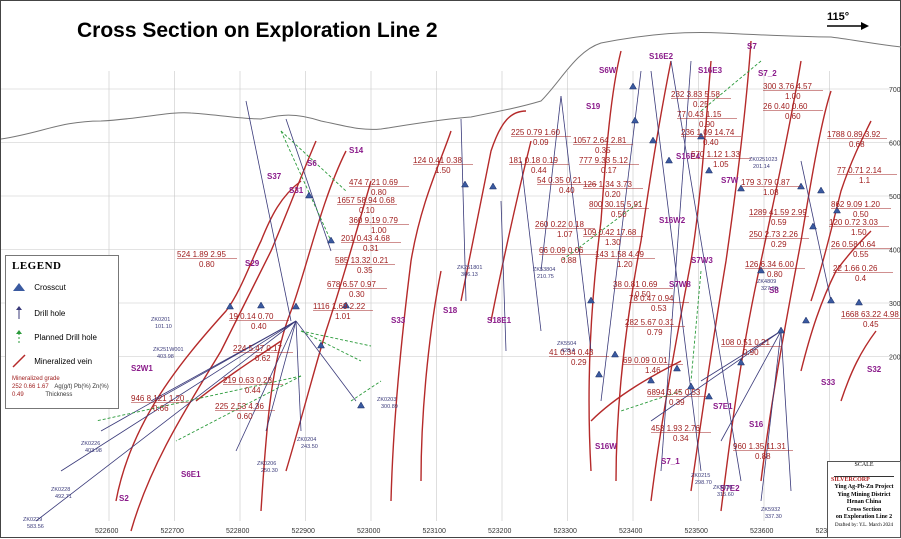 The height and width of the screenshot is (539, 901). Describe the element at coordinates (545, 277) in the screenshot. I see `drill-hole-depth: 210.75` at that location.